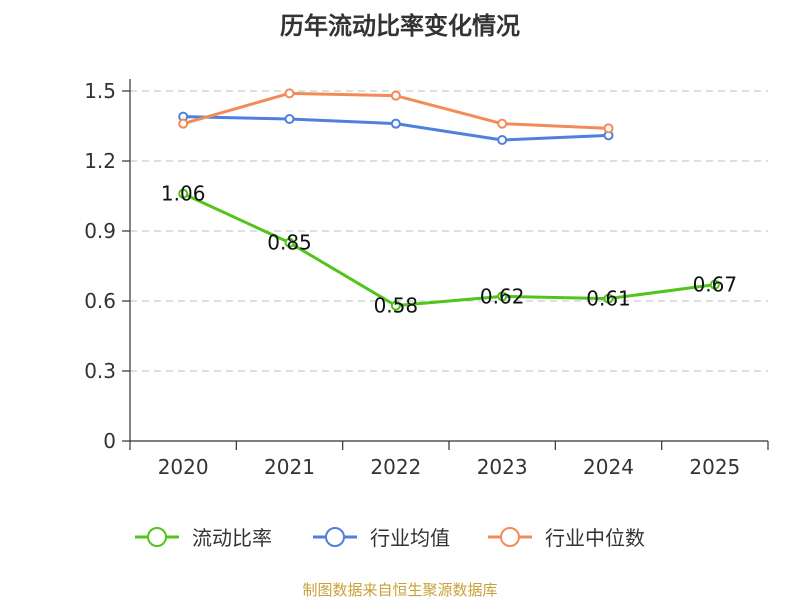 The image size is (800, 600). What do you see at coordinates (410, 538) in the screenshot?
I see `legend-label: 行业均值` at bounding box center [410, 538].